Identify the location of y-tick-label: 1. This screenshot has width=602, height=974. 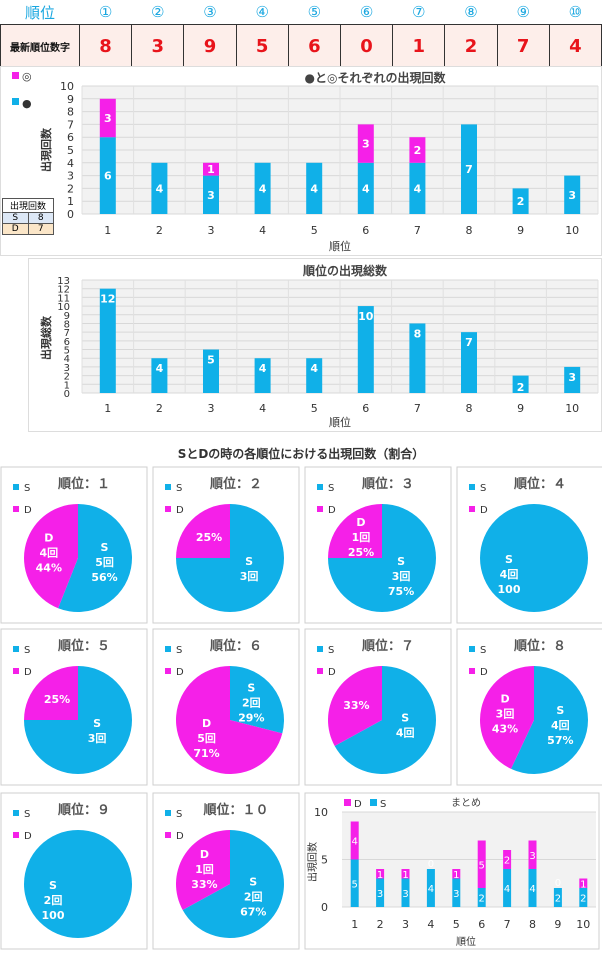
(67, 385).